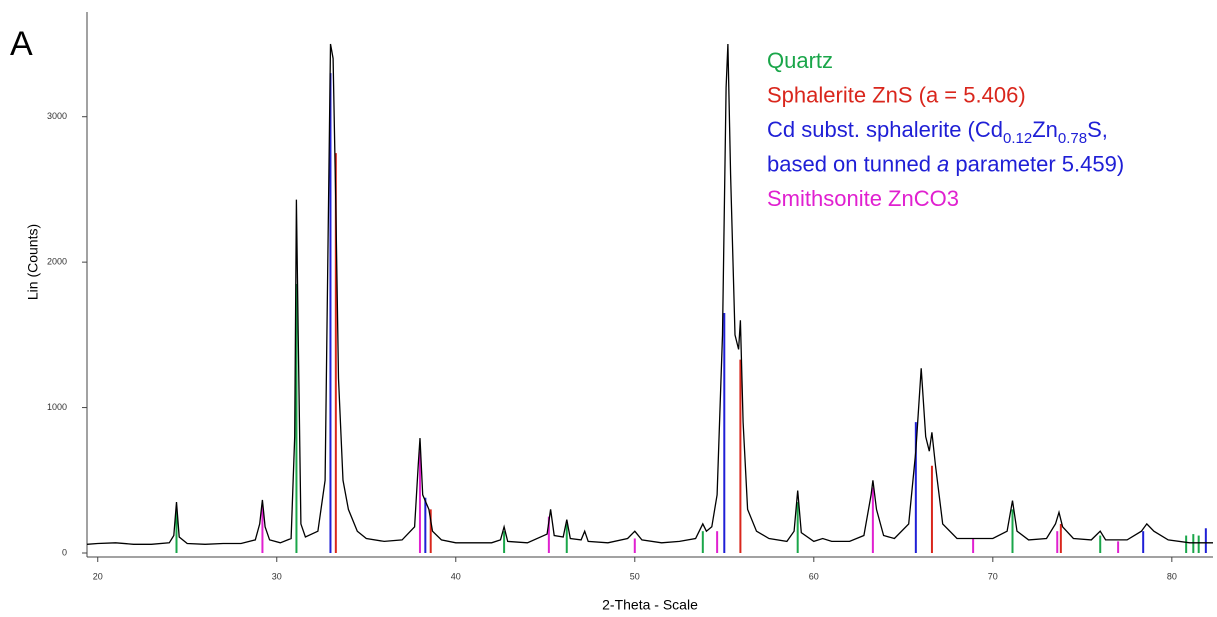 This screenshot has height=617, width=1217. What do you see at coordinates (650, 605) in the screenshot?
I see `x-axis-label: 2-Theta - Scale` at bounding box center [650, 605].